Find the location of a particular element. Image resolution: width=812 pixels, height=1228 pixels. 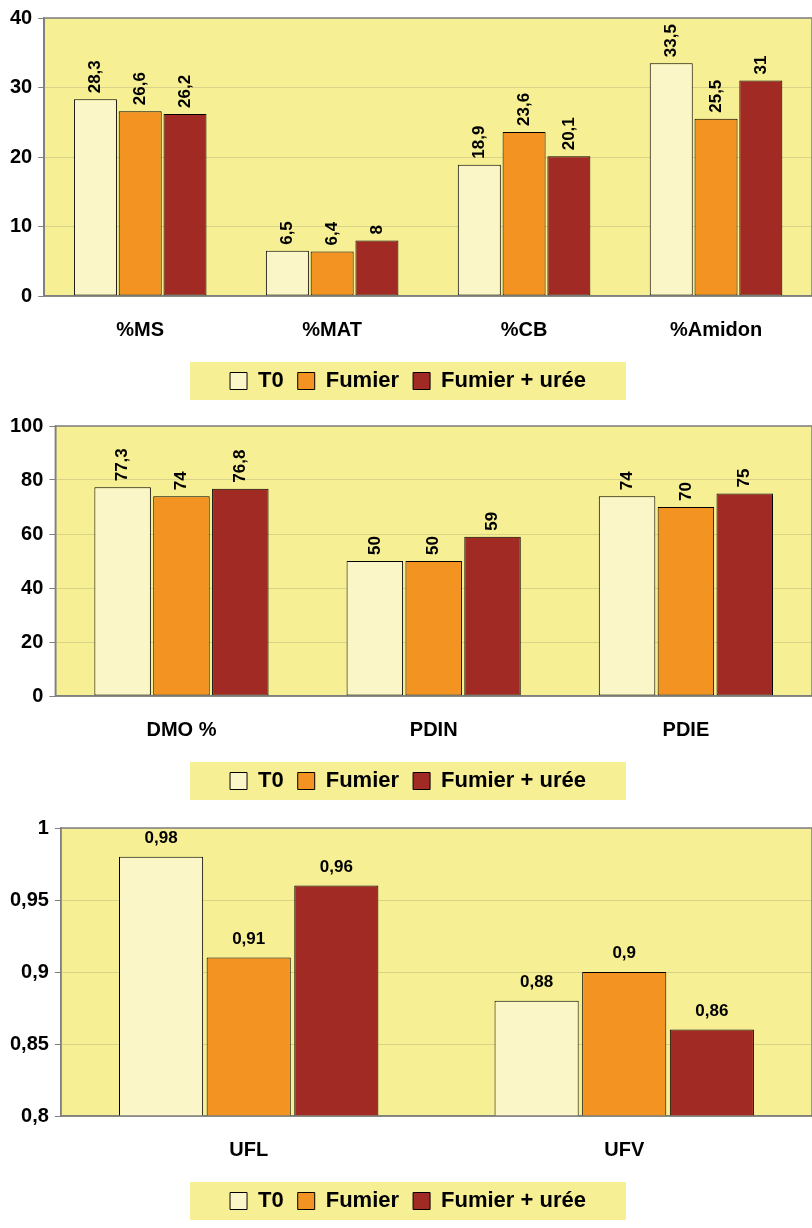

data-label: 25,5 is located at coordinates (715, 96).